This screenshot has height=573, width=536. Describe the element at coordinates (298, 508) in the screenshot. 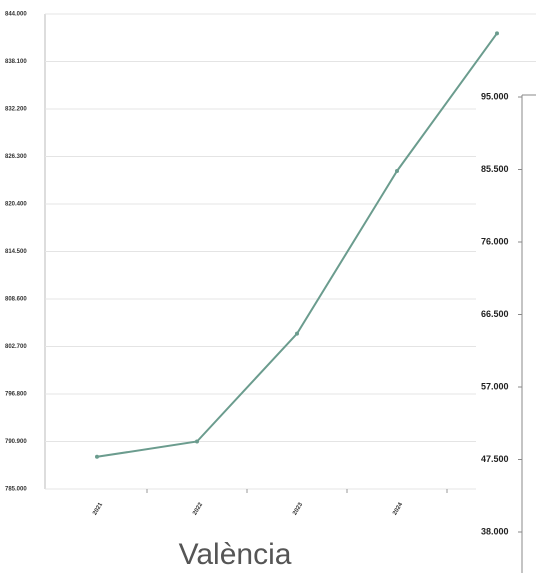

I see `x-tick-label: 2023` at that location.